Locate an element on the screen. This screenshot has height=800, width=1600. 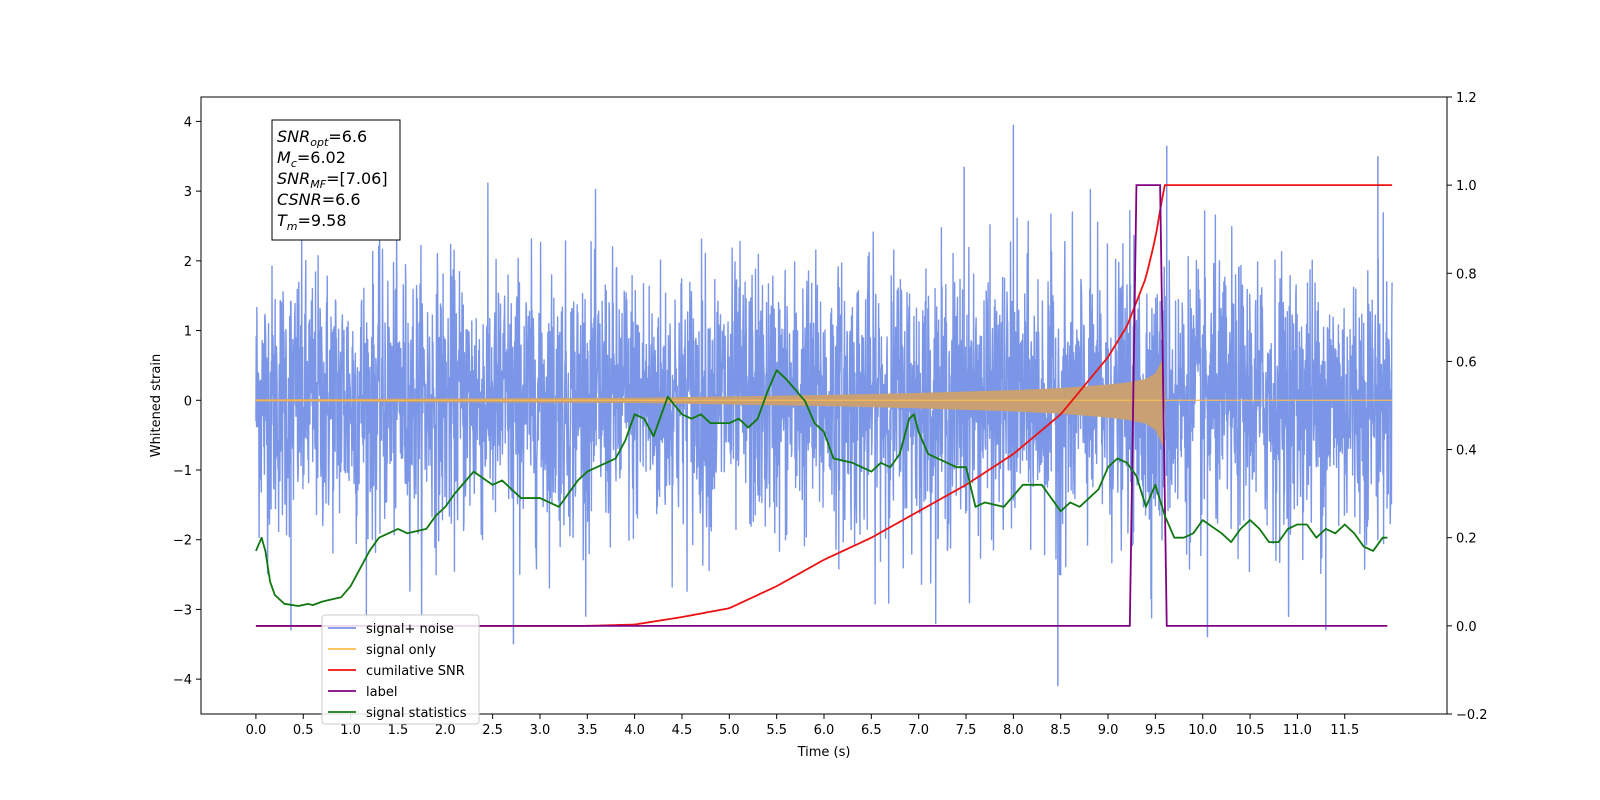
x-tick-label: 11.5 is located at coordinates (1344, 730).